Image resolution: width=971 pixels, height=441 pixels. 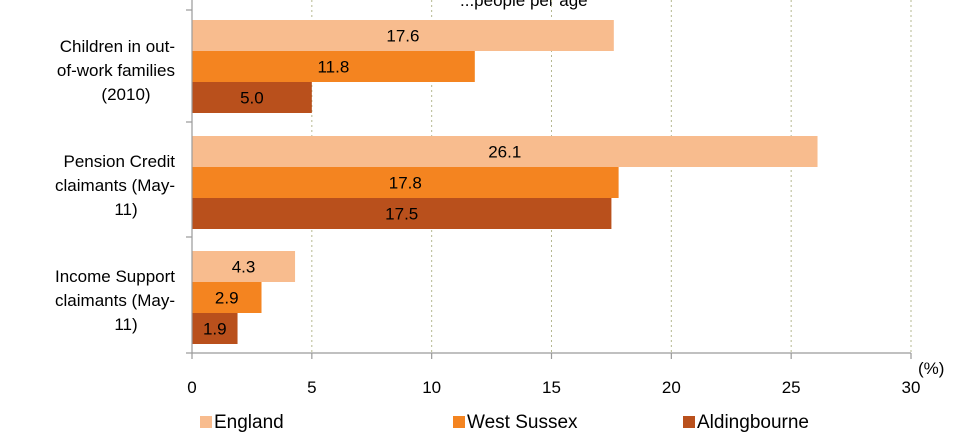 I want to click on bar-value-label: 1.9, so click(x=215, y=329).